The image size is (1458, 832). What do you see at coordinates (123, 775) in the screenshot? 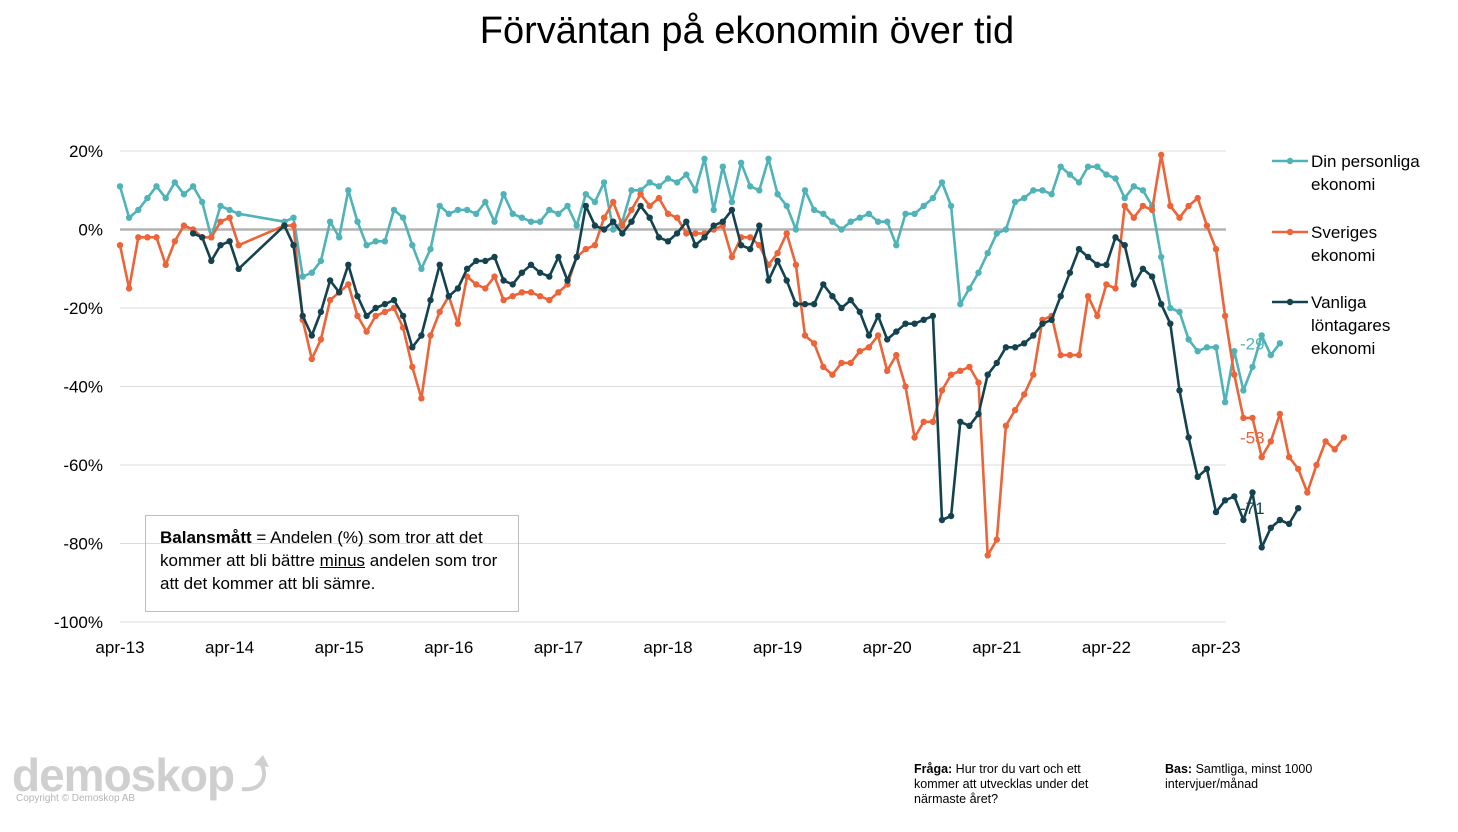
I see `logo-text: demoskop` at bounding box center [123, 775].